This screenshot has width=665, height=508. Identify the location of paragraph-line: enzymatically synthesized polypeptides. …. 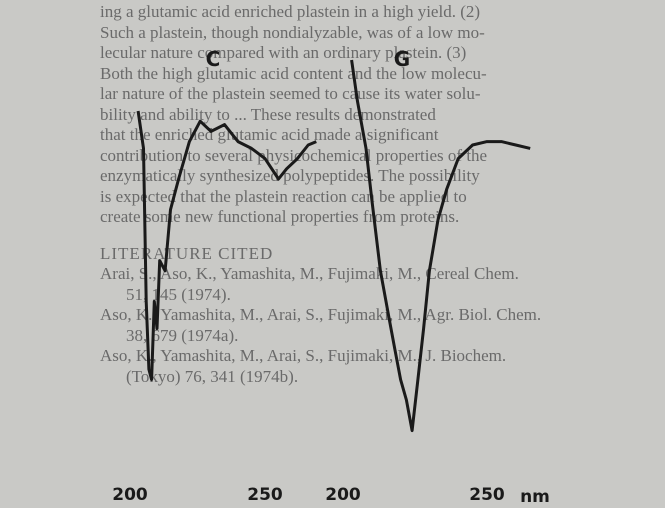
(290, 175).